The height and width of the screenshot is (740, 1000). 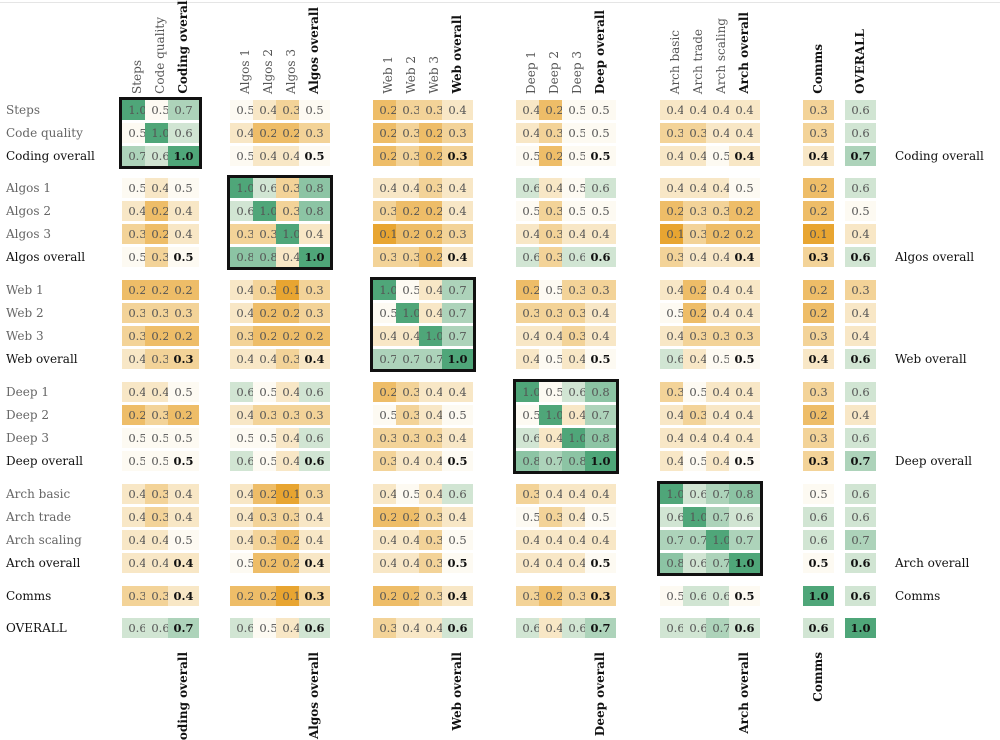 What do you see at coordinates (710, 528) in the screenshot?
I see `highlight-box-arch` at bounding box center [710, 528].